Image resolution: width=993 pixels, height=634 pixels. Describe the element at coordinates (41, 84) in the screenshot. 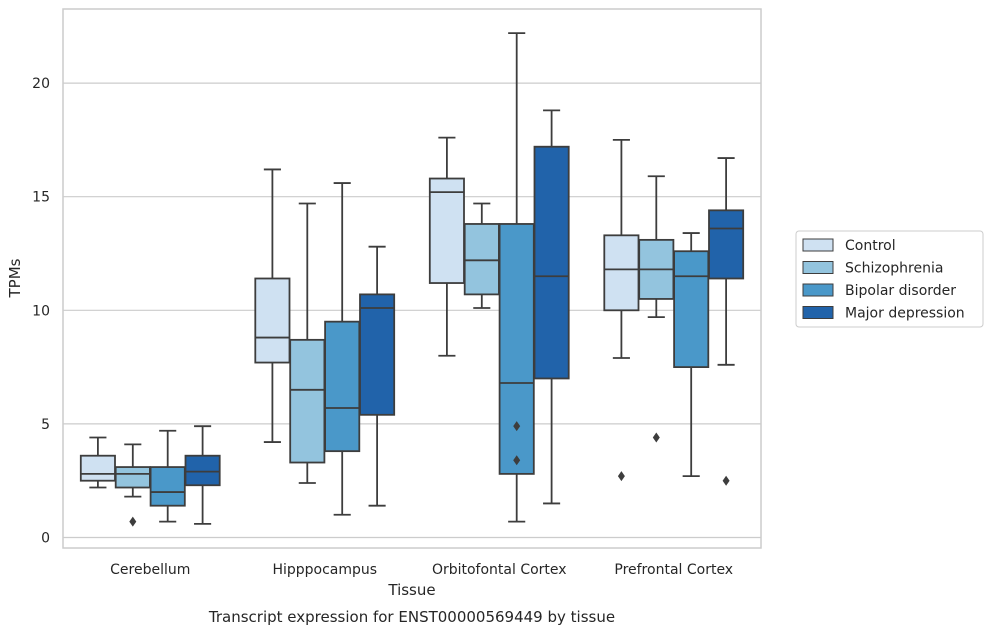

I see `y-tick-label-4: 20` at that location.